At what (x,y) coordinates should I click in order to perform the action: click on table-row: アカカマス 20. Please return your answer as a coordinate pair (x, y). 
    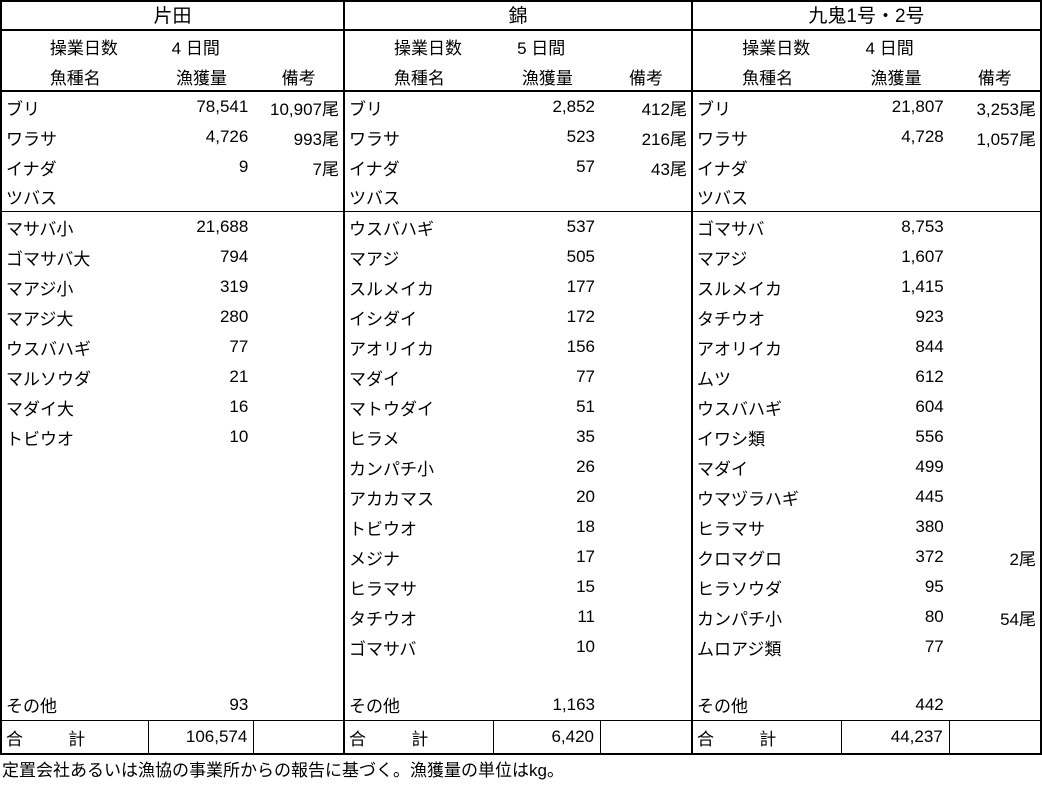
    Looking at the image, I should click on (518, 497).